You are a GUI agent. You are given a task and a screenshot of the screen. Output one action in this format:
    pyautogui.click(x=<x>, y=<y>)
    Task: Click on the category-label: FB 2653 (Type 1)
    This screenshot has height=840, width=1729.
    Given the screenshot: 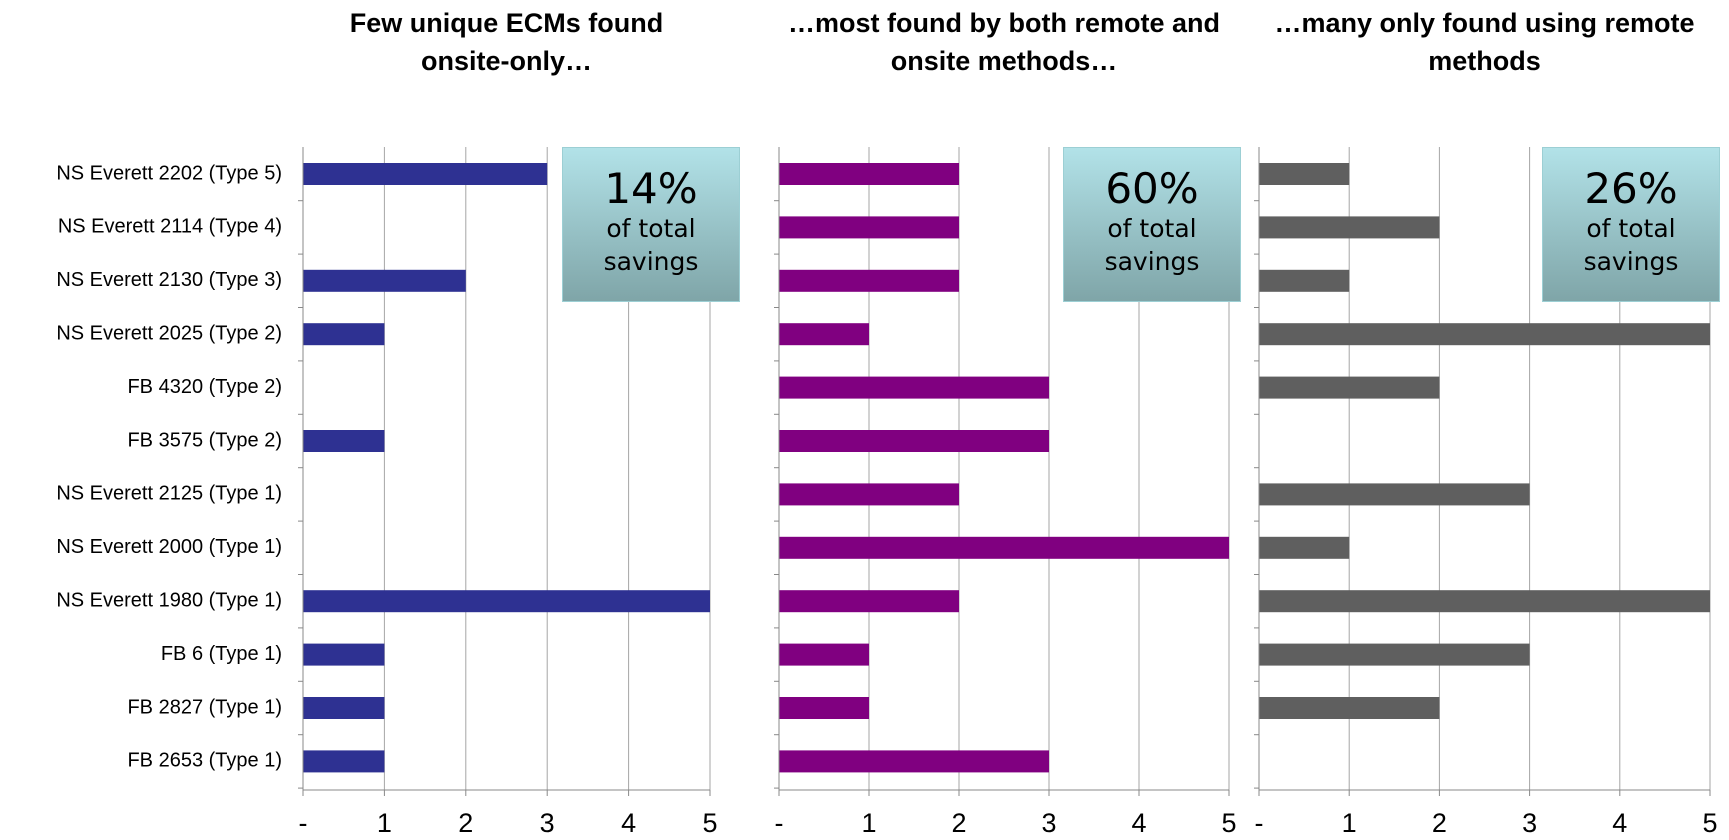 What is the action you would take?
    pyautogui.click(x=204, y=761)
    